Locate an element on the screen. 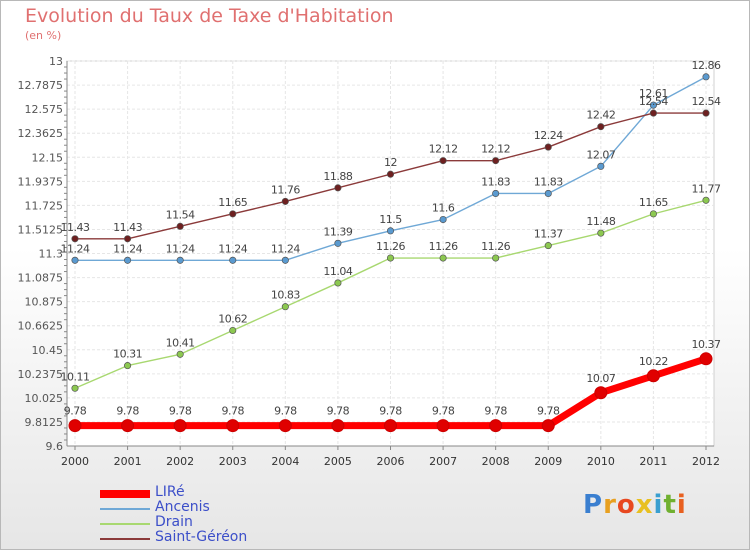 The height and width of the screenshot is (550, 750). data-label: 12.12 is located at coordinates (443, 149).